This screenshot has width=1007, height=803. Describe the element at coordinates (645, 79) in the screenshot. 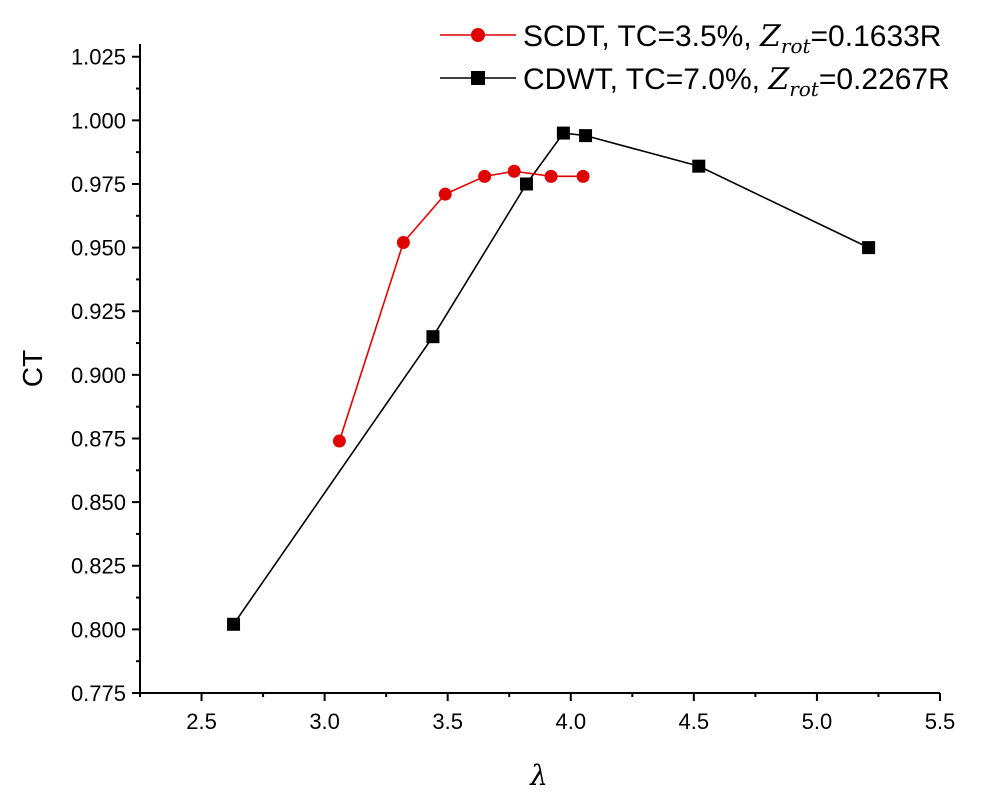

I see `legend-prefix: CDWT, TC=7.0%,` at that location.